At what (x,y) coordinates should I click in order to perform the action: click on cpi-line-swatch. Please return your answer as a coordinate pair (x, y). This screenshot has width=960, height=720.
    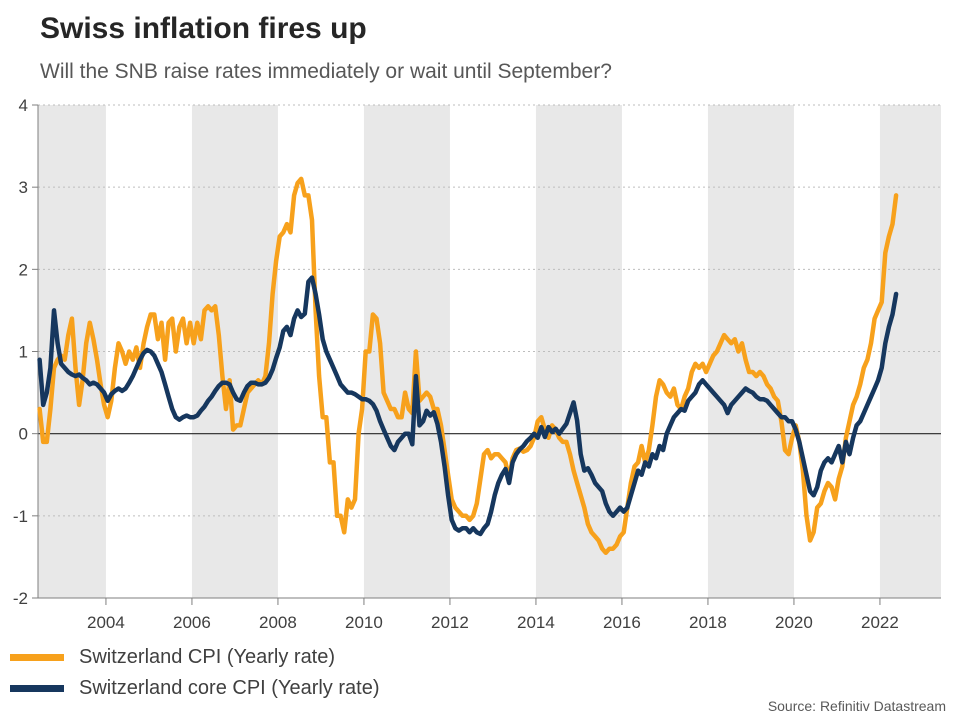
    Looking at the image, I should click on (37, 657).